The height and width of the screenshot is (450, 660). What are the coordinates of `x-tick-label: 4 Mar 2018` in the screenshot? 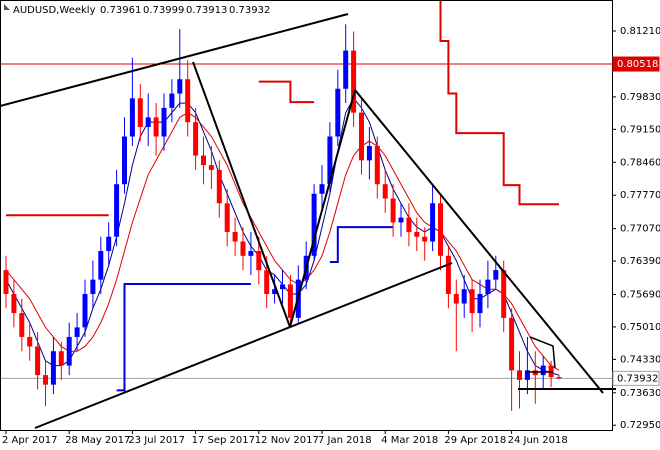 It's located at (409, 440).